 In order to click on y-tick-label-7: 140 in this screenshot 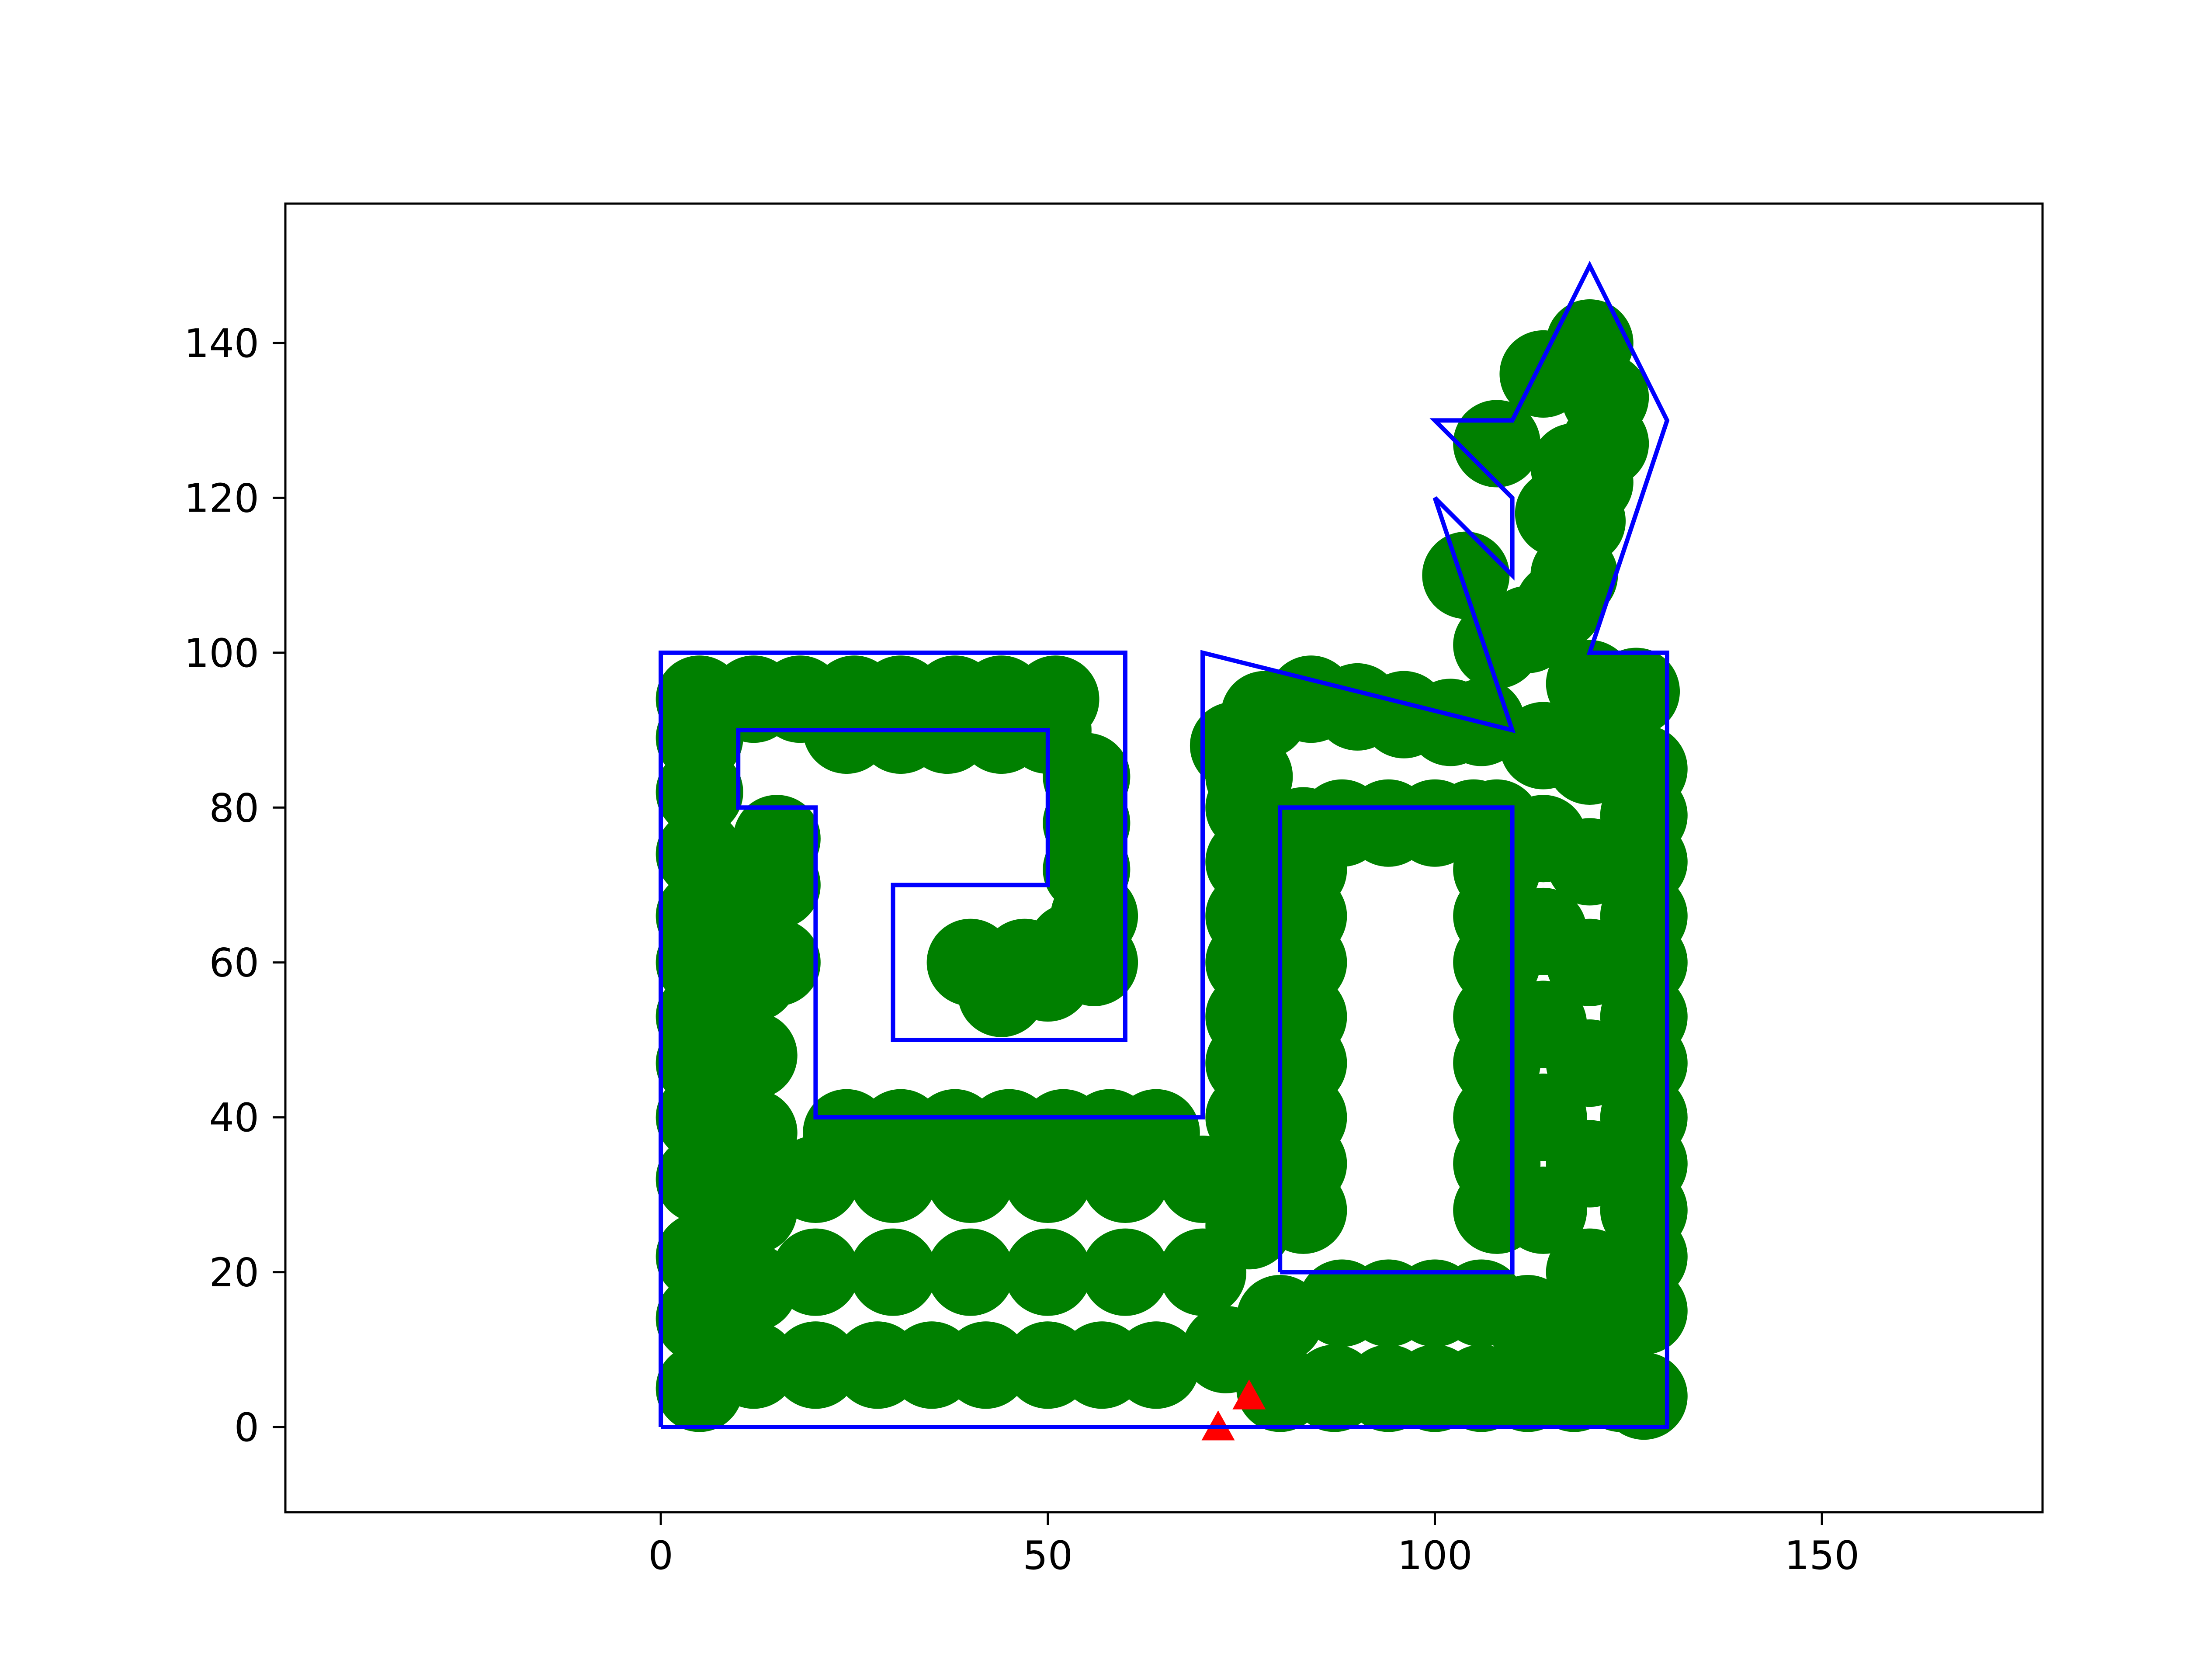, I will do `click(221, 344)`.